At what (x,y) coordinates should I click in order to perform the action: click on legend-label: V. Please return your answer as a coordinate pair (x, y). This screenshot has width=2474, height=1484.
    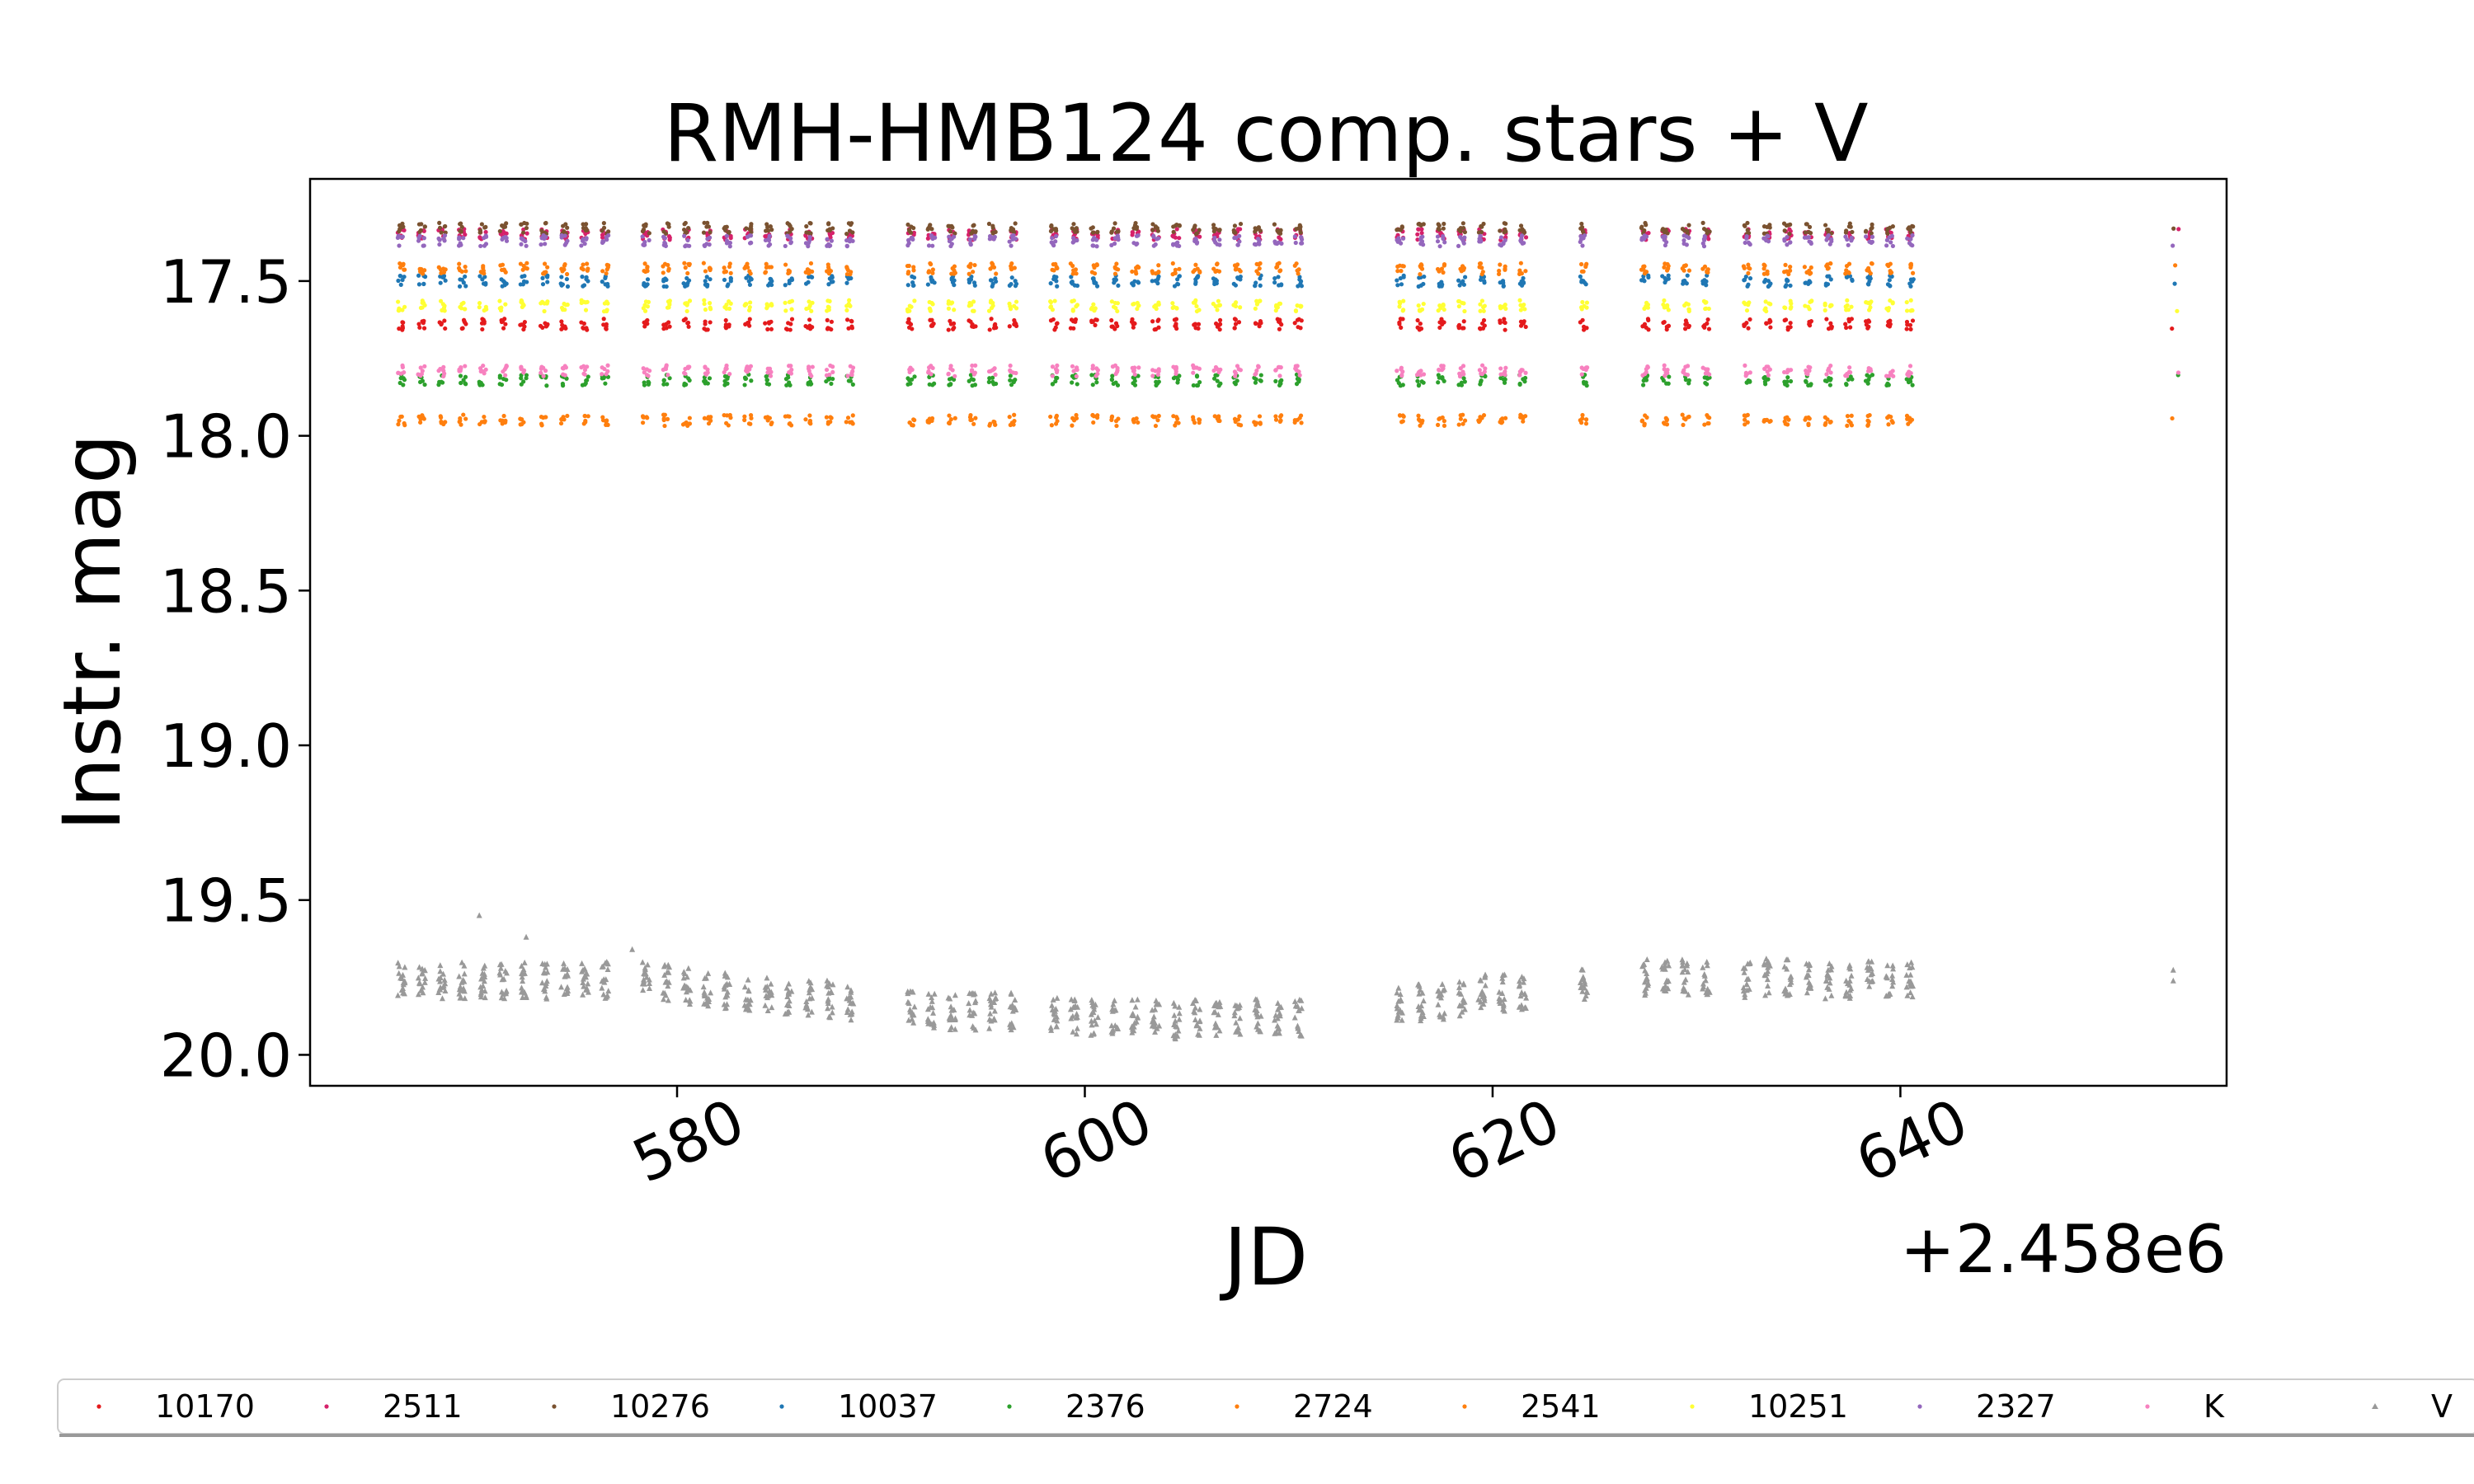
    Looking at the image, I should click on (2442, 1406).